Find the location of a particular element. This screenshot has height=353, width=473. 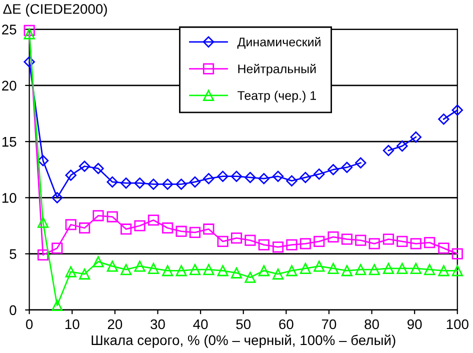

x-tick-label: 50 is located at coordinates (243, 324).